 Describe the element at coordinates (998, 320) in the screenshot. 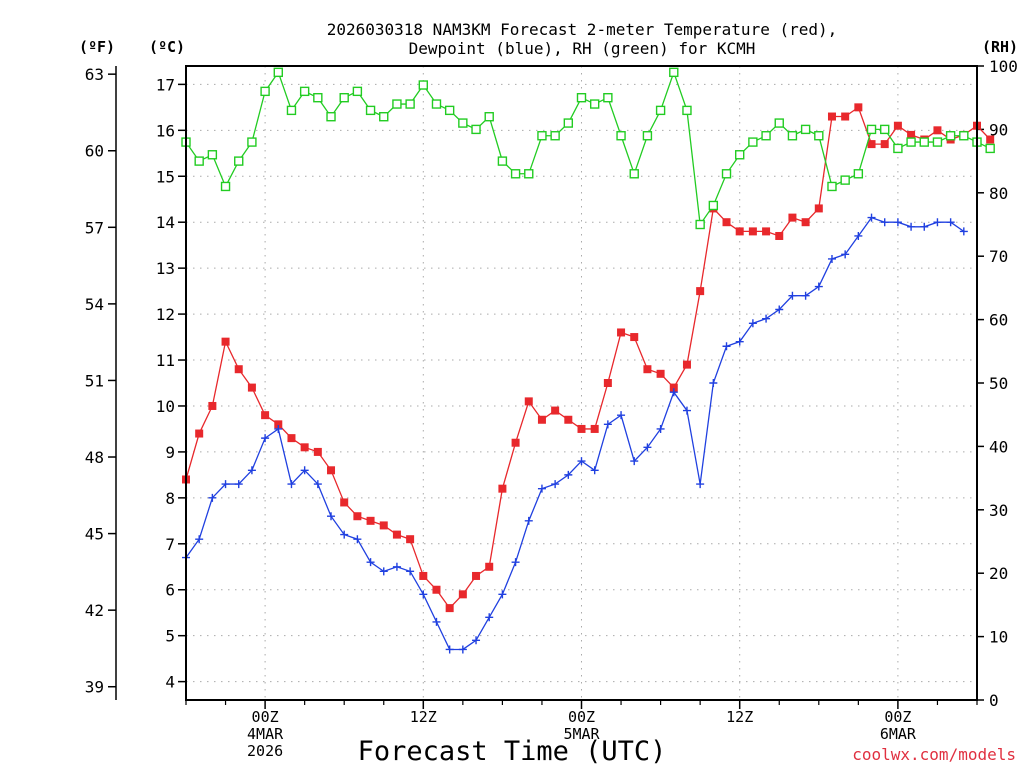

I see `rh-tick-label: 60` at that location.